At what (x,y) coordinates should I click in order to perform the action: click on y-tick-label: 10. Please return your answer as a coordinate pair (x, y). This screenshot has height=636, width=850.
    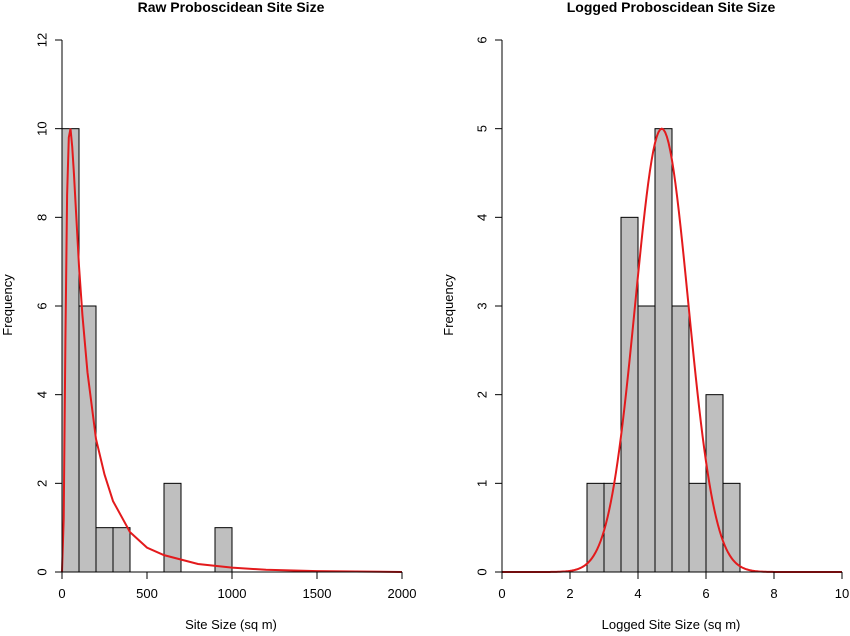
    Looking at the image, I should click on (42, 128).